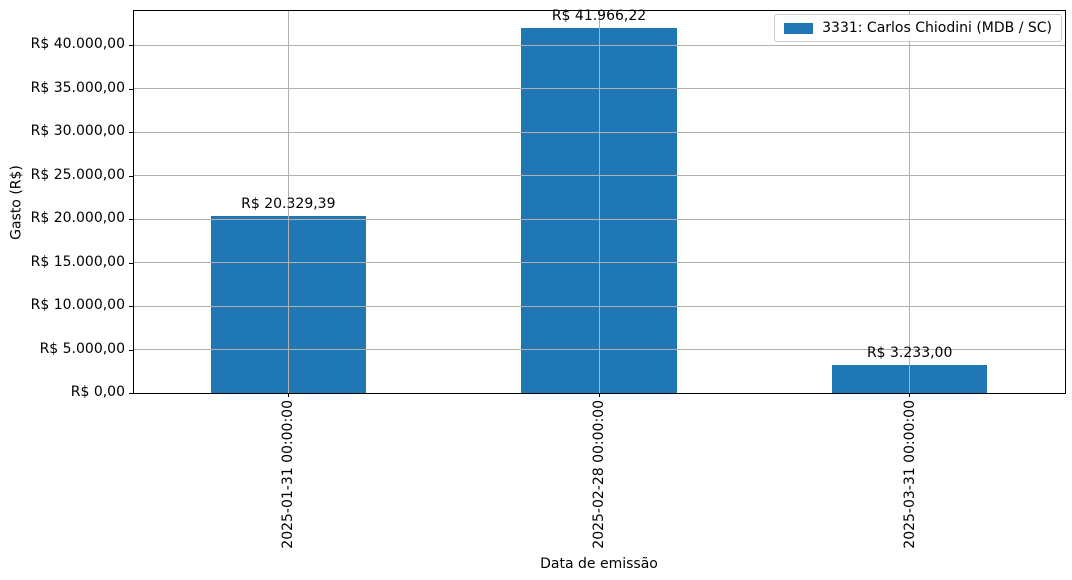 The image size is (1072, 580). Describe the element at coordinates (937, 28) in the screenshot. I see `legend-label: 3331: Carlos Chiodini (MDB / SC)` at that location.